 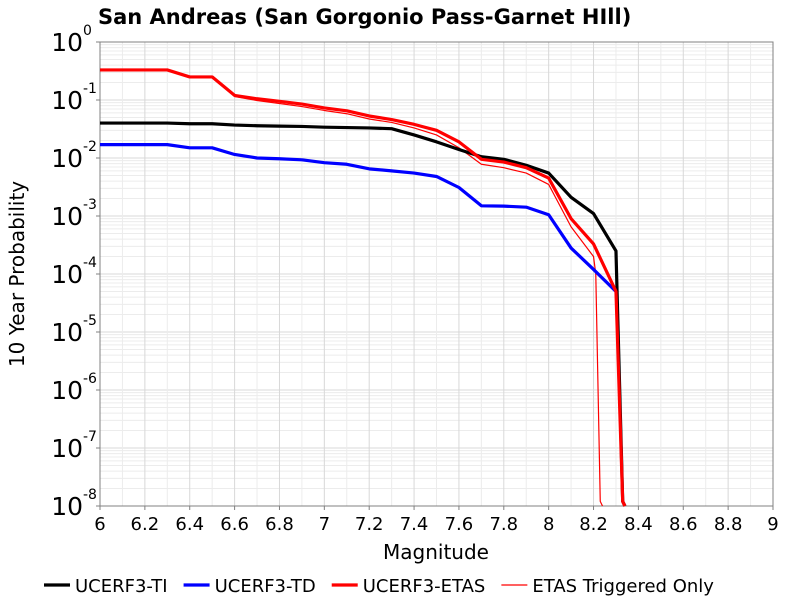 I want to click on x-tick-label: 7.4, so click(x=414, y=524).